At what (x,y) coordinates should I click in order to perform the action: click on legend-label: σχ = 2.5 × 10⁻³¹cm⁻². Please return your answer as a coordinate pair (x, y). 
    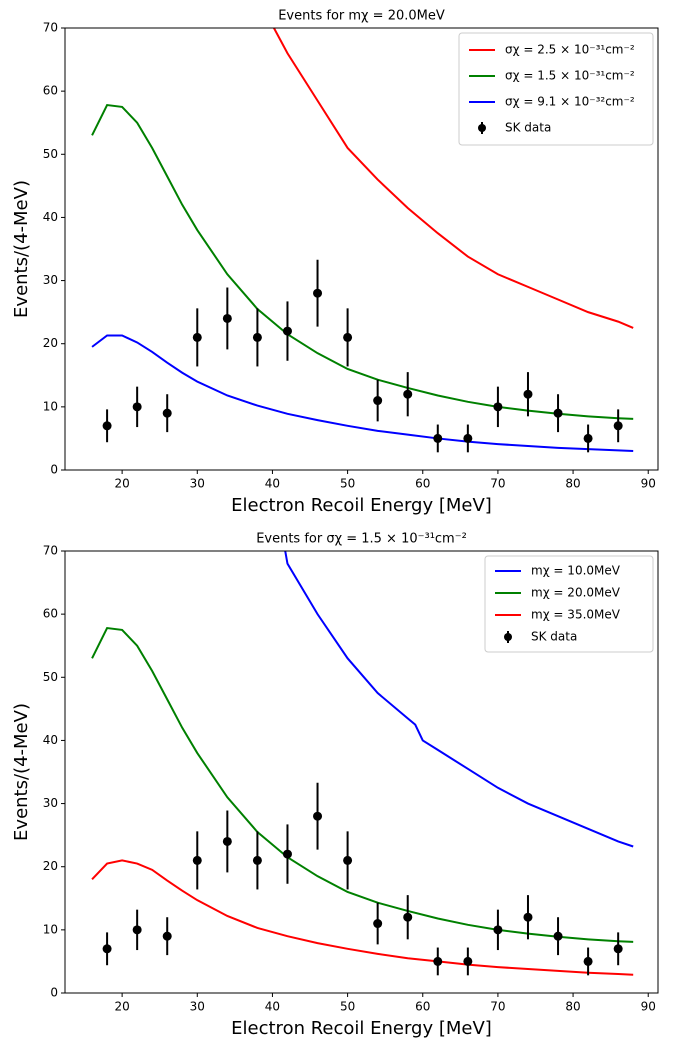
    Looking at the image, I should click on (570, 50).